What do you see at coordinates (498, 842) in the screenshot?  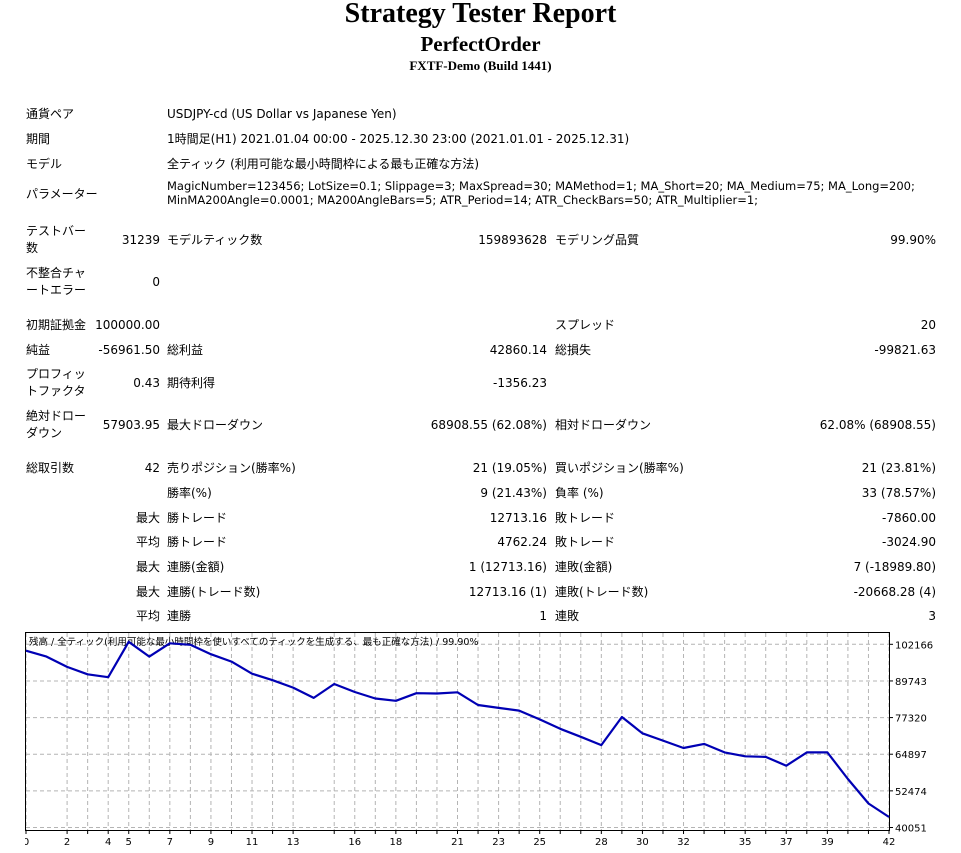 I see `x-tick-label: 23` at bounding box center [498, 842].